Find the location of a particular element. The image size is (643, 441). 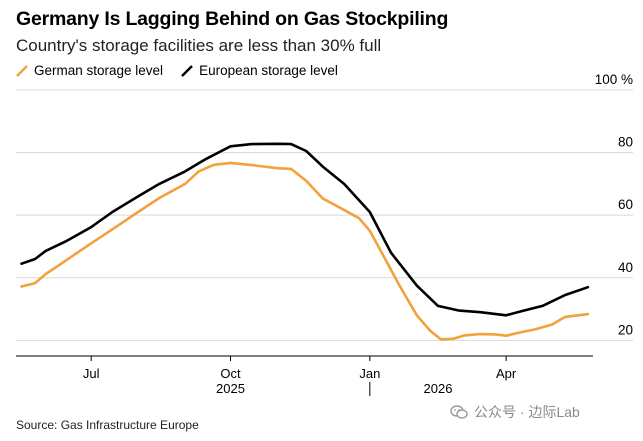

watermark-text: 公众号 · 边际Lab is located at coordinates (527, 412).